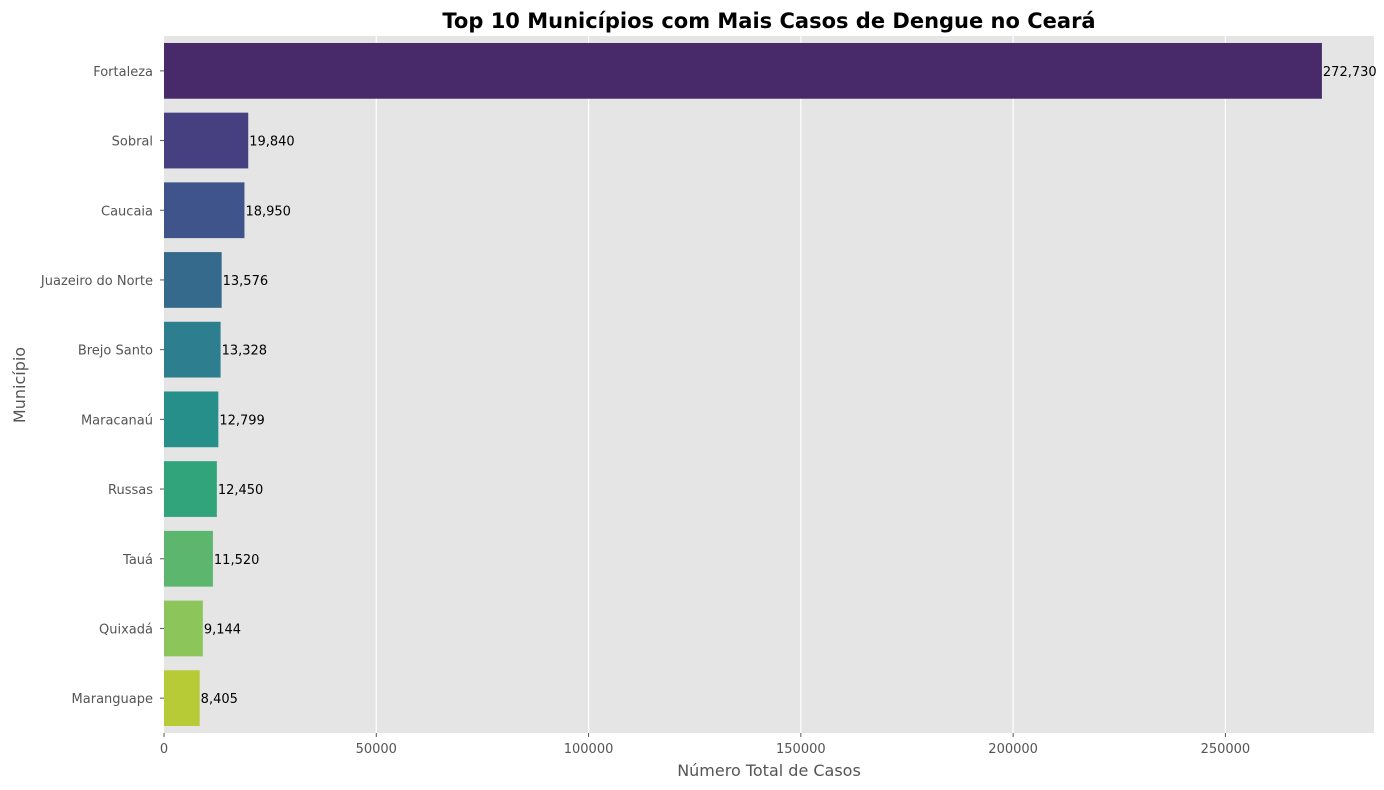  I want to click on y-axis-label: Município, so click(19, 385).